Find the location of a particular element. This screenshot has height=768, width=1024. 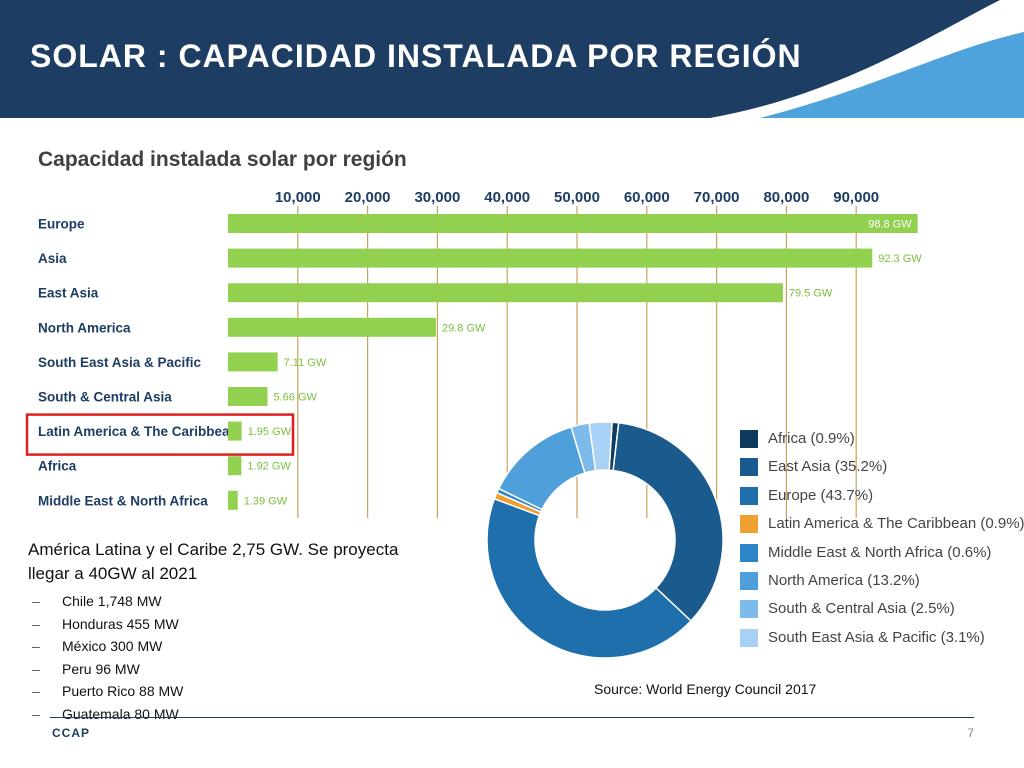

x-tick-label: 90,000 is located at coordinates (856, 197).